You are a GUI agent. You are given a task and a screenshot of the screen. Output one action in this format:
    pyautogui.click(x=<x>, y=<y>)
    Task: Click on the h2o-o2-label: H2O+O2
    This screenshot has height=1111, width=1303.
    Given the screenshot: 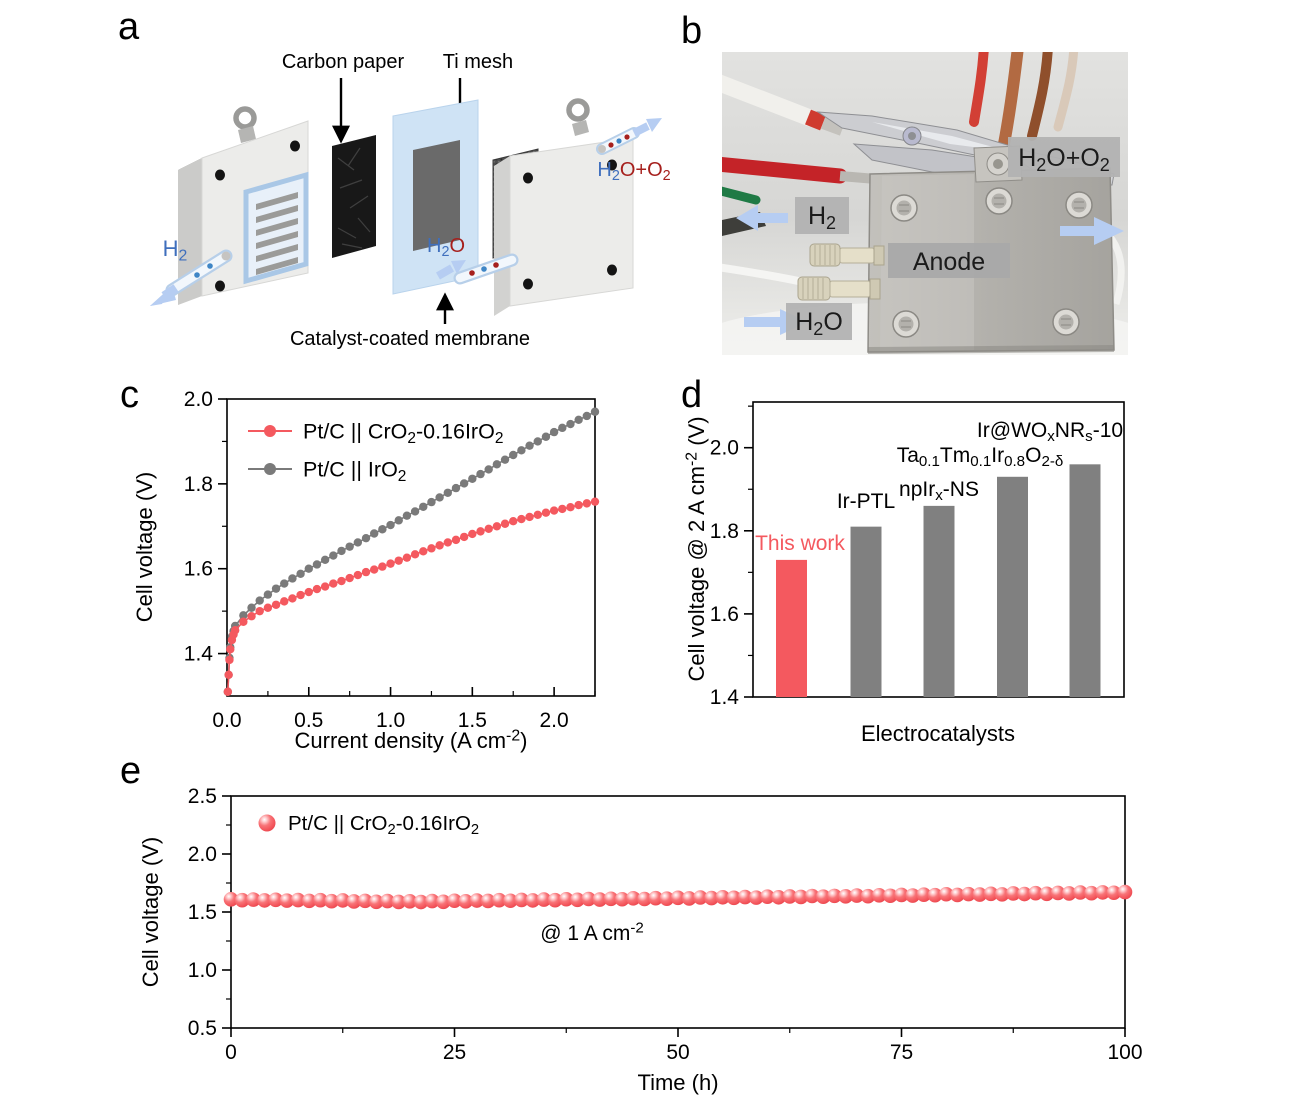 What is the action you would take?
    pyautogui.click(x=633, y=171)
    